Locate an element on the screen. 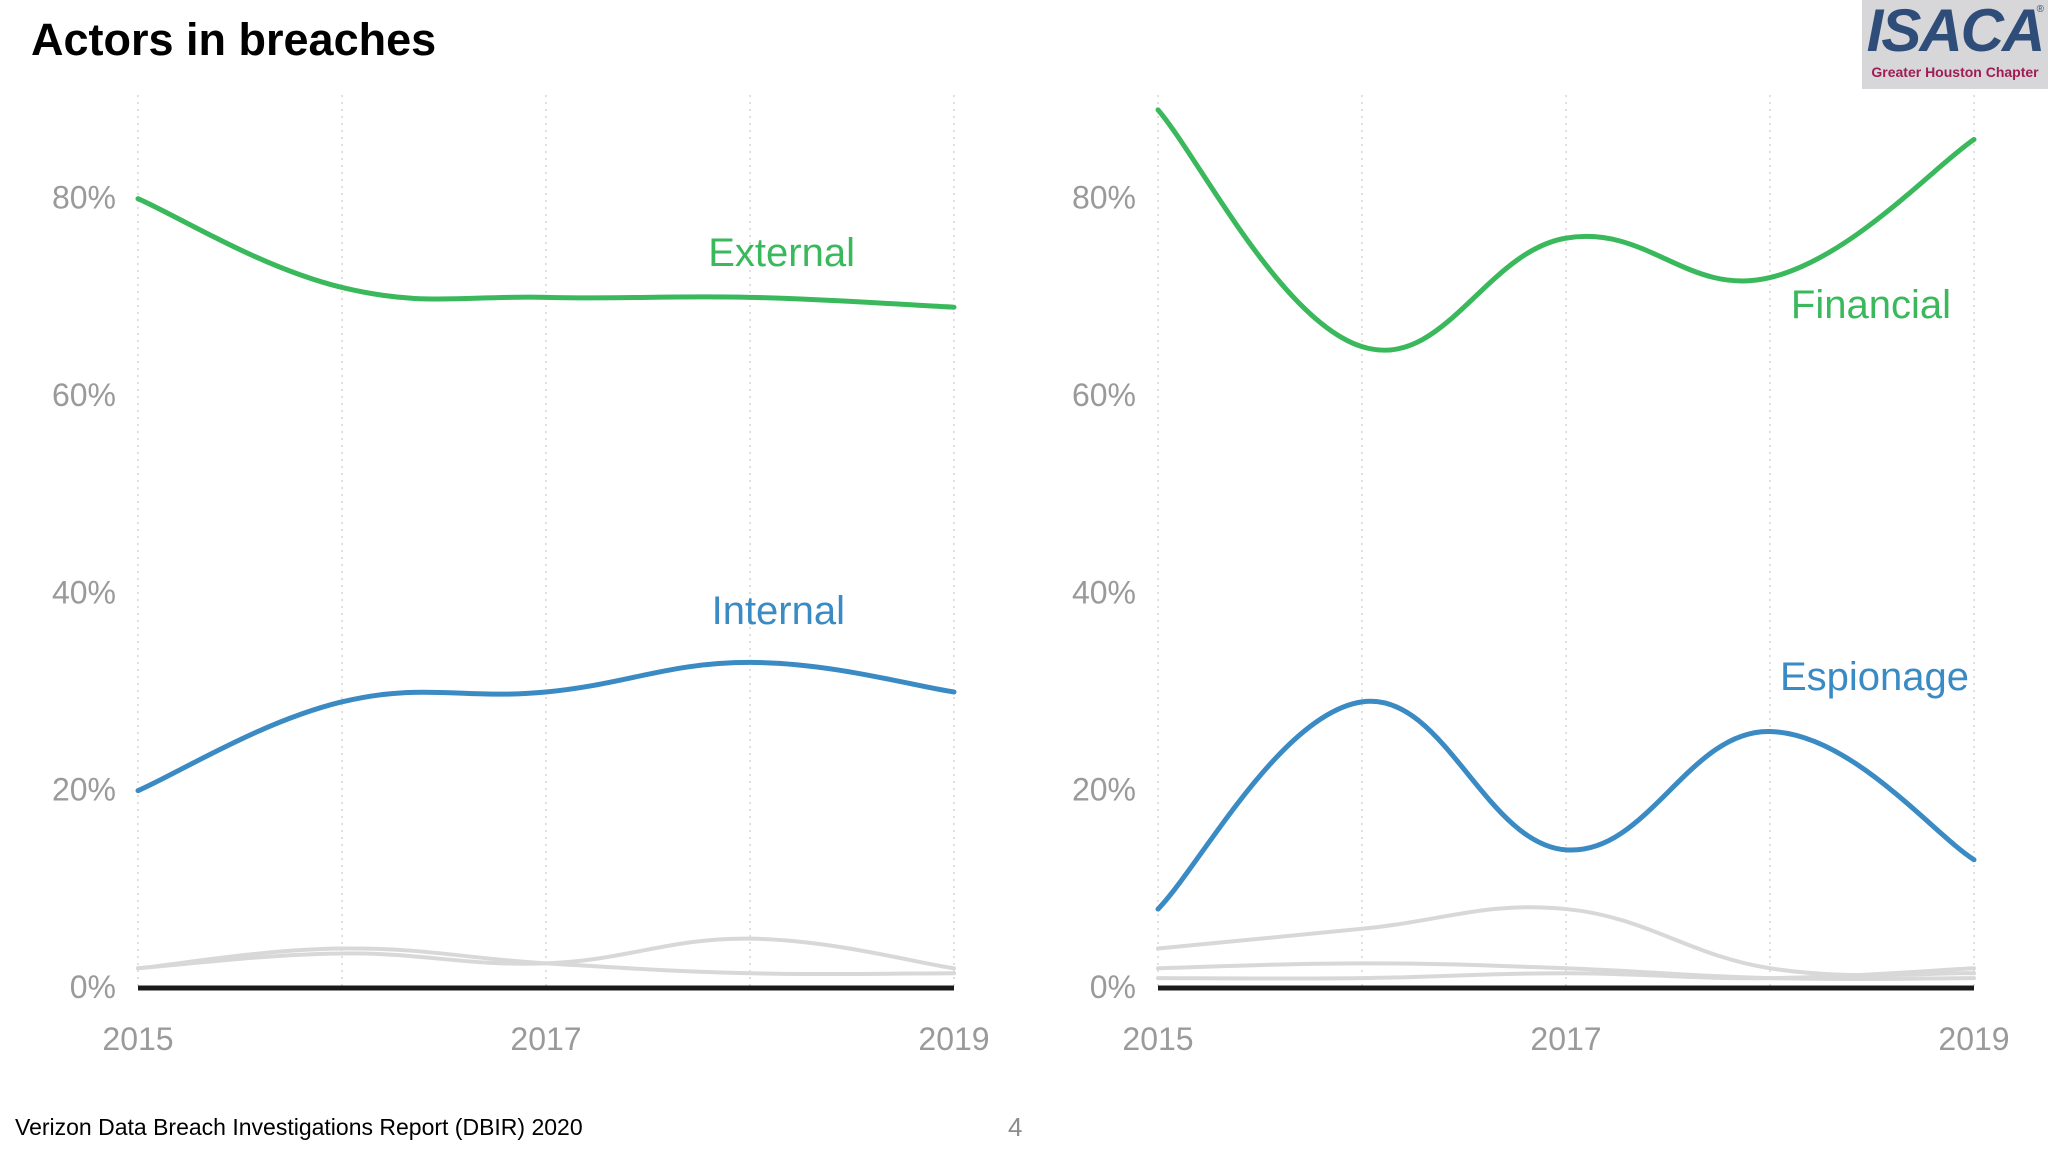  page-number: 4 is located at coordinates (1015, 1127).